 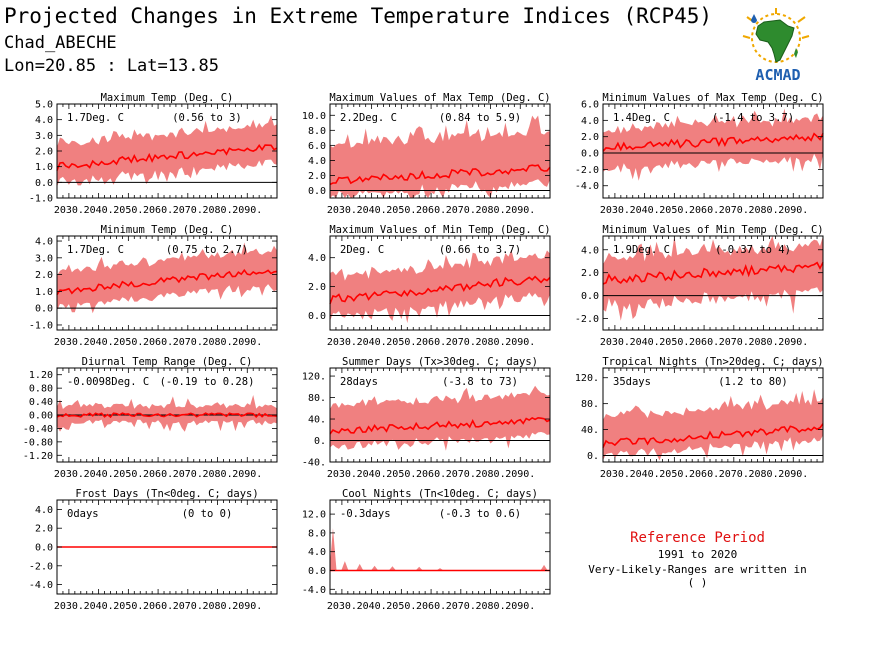 What do you see at coordinates (368, 118) in the screenshot?
I see `median-change-label: 2.2Deg. C` at bounding box center [368, 118].